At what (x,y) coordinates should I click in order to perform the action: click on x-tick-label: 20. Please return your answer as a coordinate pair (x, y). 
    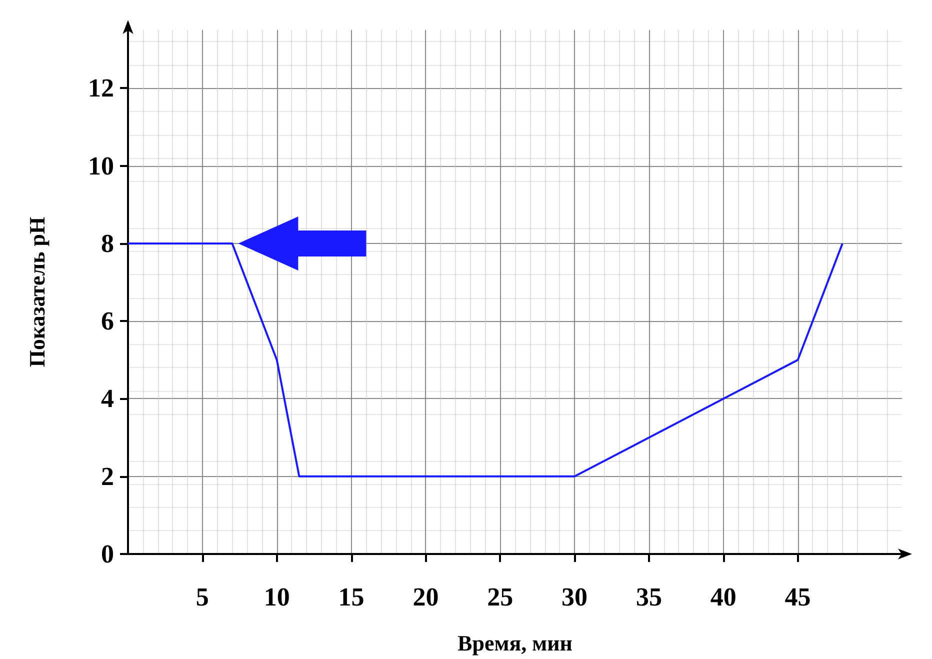
    Looking at the image, I should click on (425, 597).